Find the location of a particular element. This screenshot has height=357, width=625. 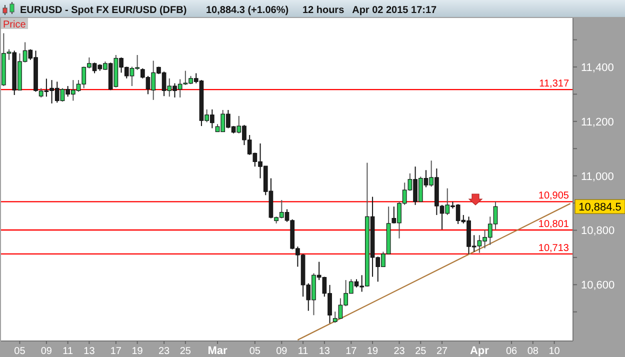

x-tick-label: 06 is located at coordinates (512, 351).